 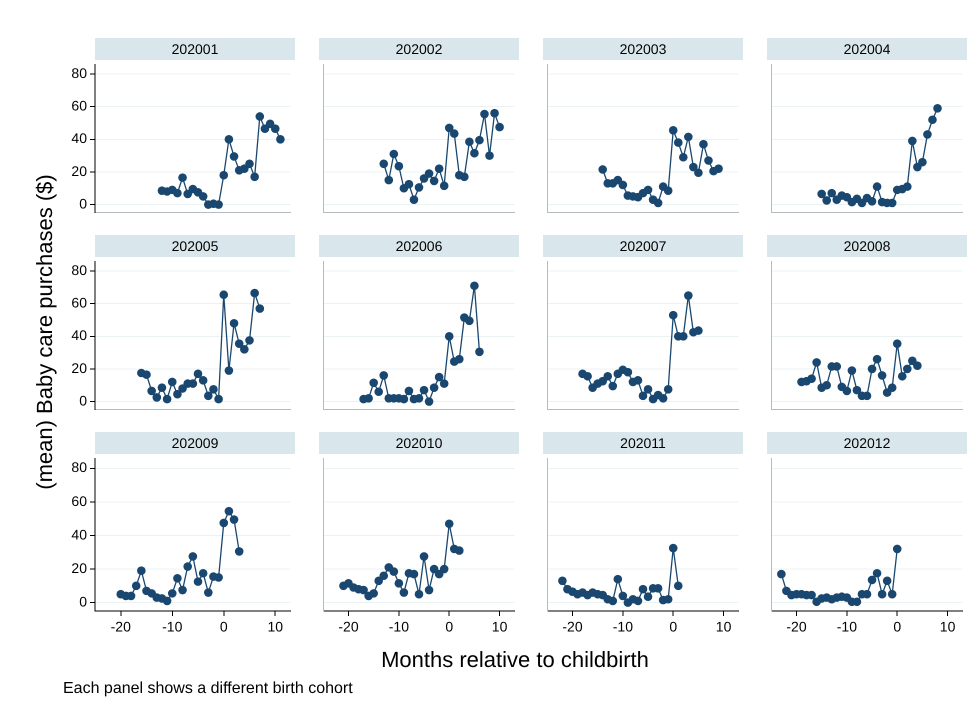 I want to click on chart-title: 202004, so click(x=867, y=49).